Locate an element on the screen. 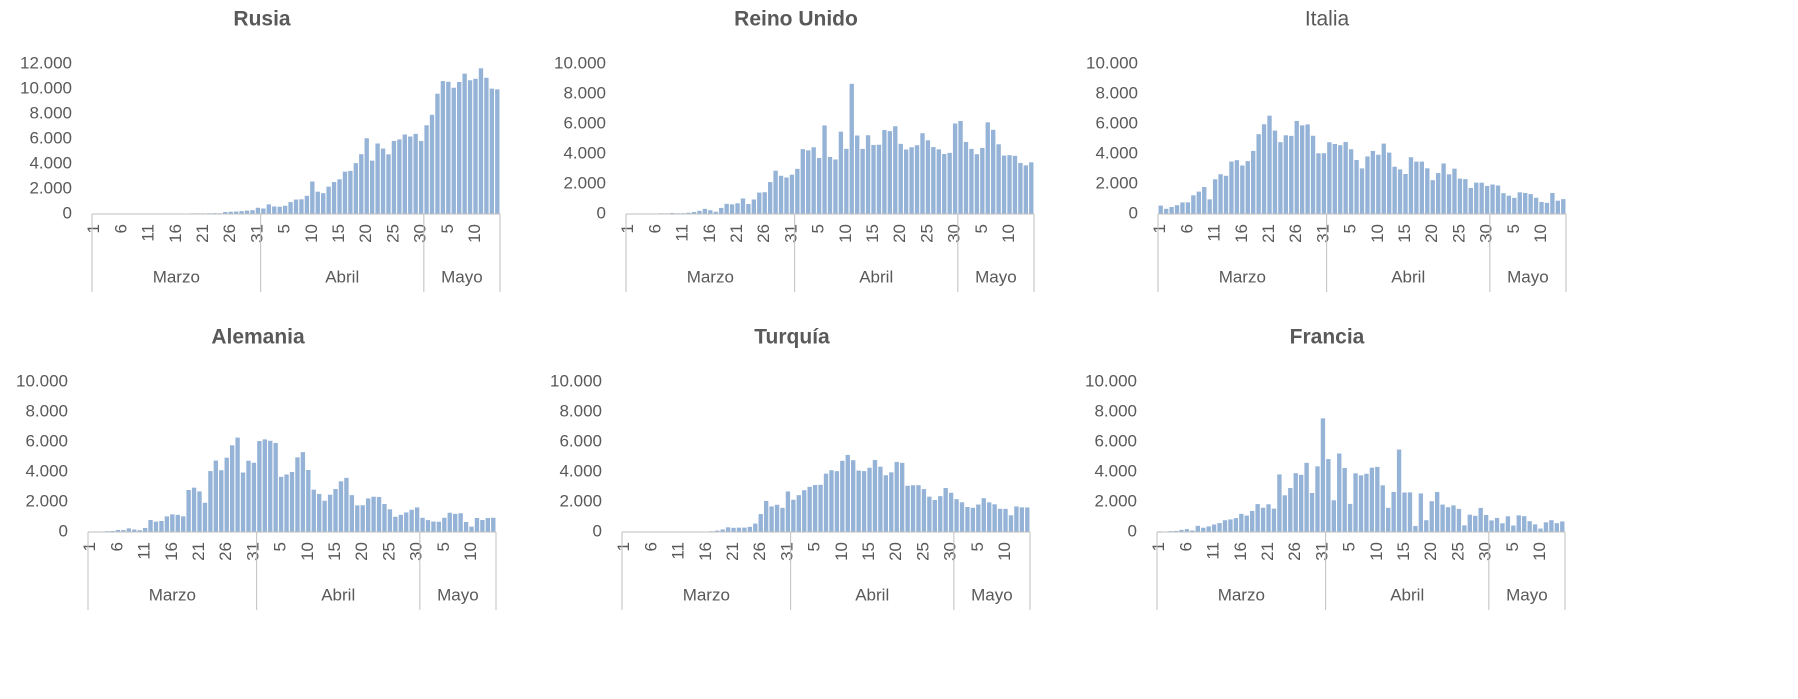 The image size is (1798, 699). x-tick-label: 30 is located at coordinates (1486, 233).